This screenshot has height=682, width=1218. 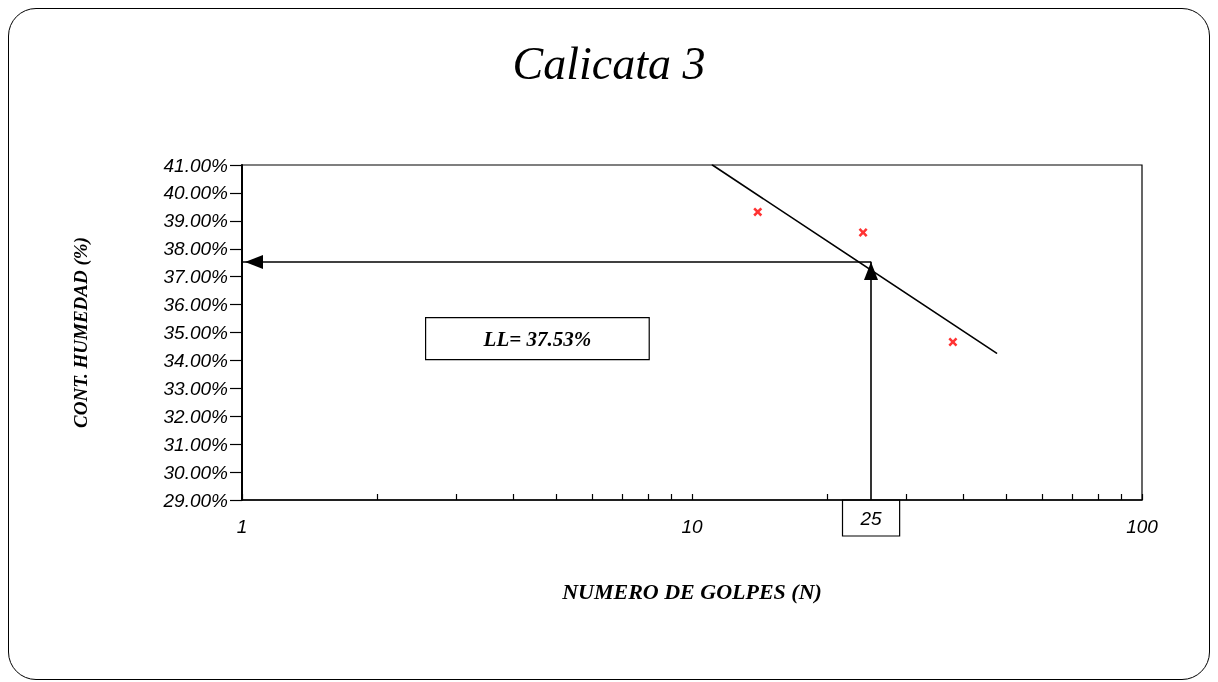 What do you see at coordinates (196, 221) in the screenshot?
I see `y-tick-label: 39.00%` at bounding box center [196, 221].